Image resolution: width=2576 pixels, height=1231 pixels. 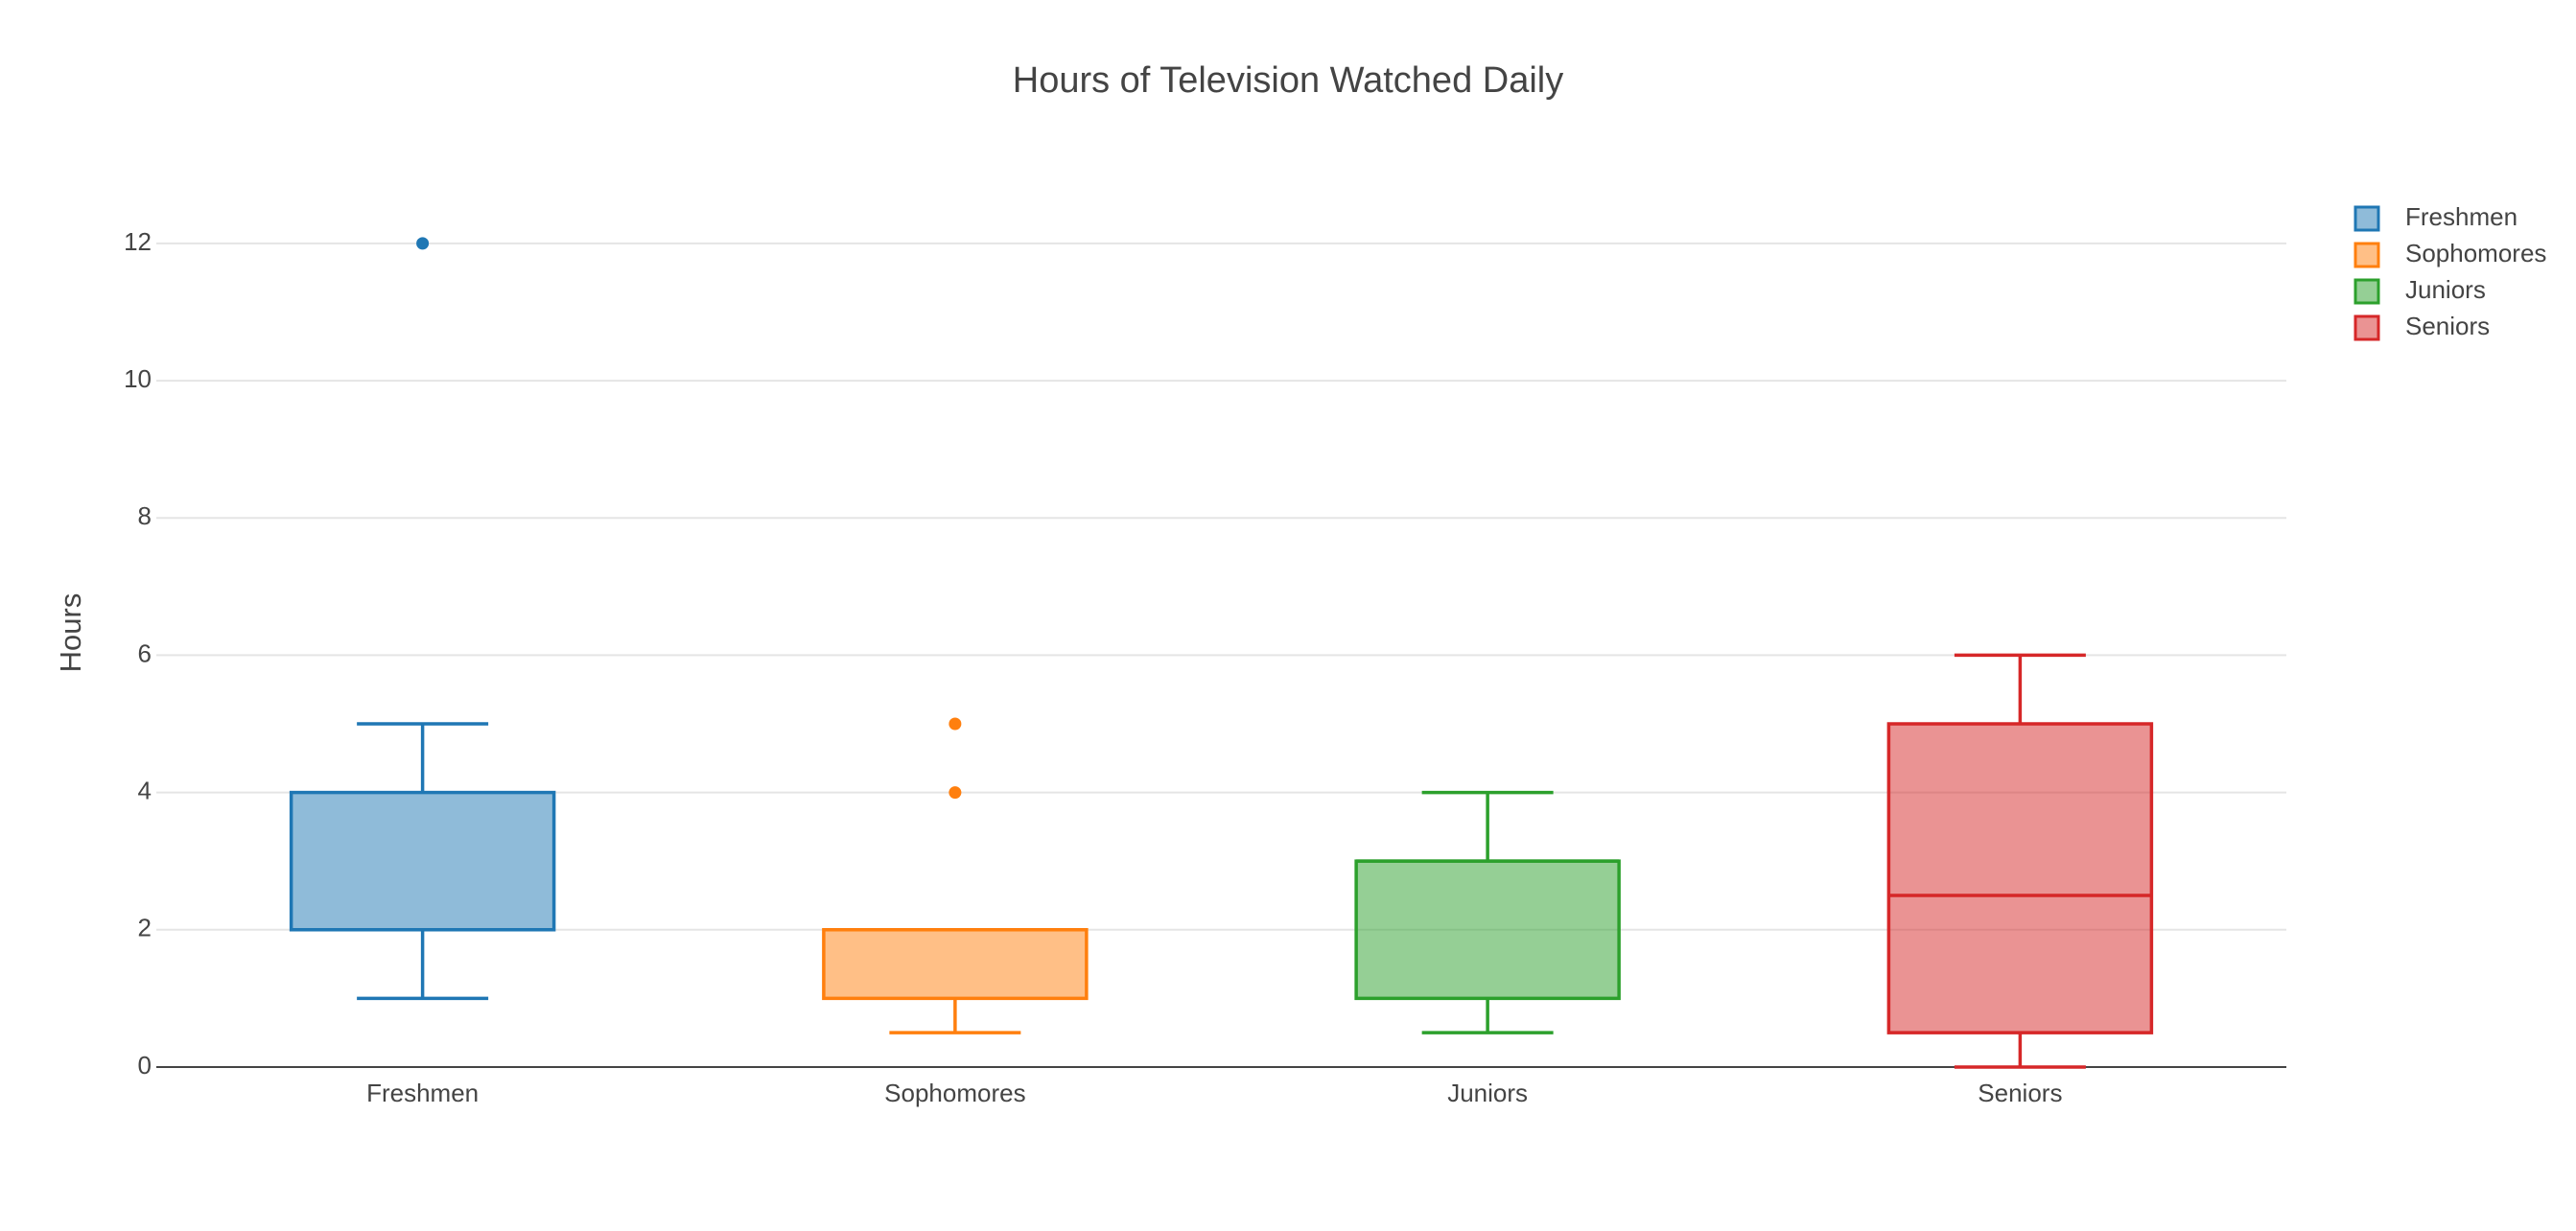 I want to click on y-tick-label: 8, so click(x=145, y=516).